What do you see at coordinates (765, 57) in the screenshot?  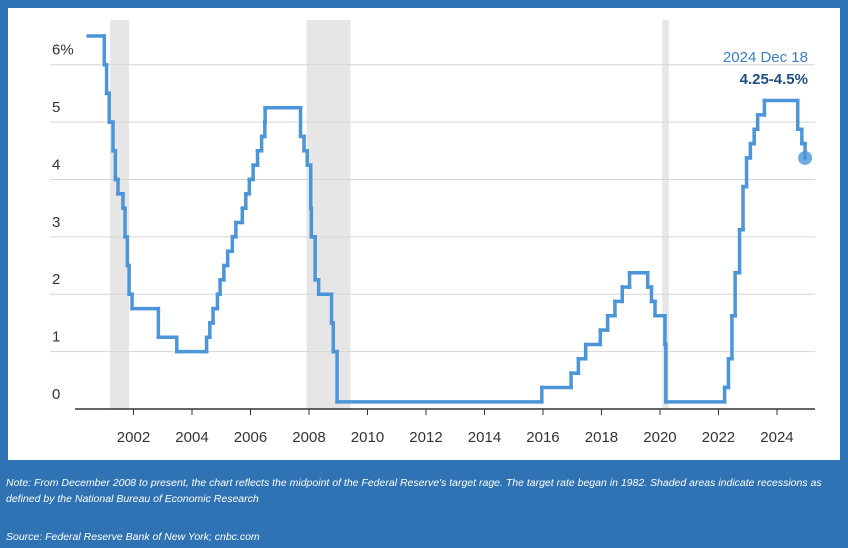 I see `annotation-date: 2024 Dec 18` at bounding box center [765, 57].